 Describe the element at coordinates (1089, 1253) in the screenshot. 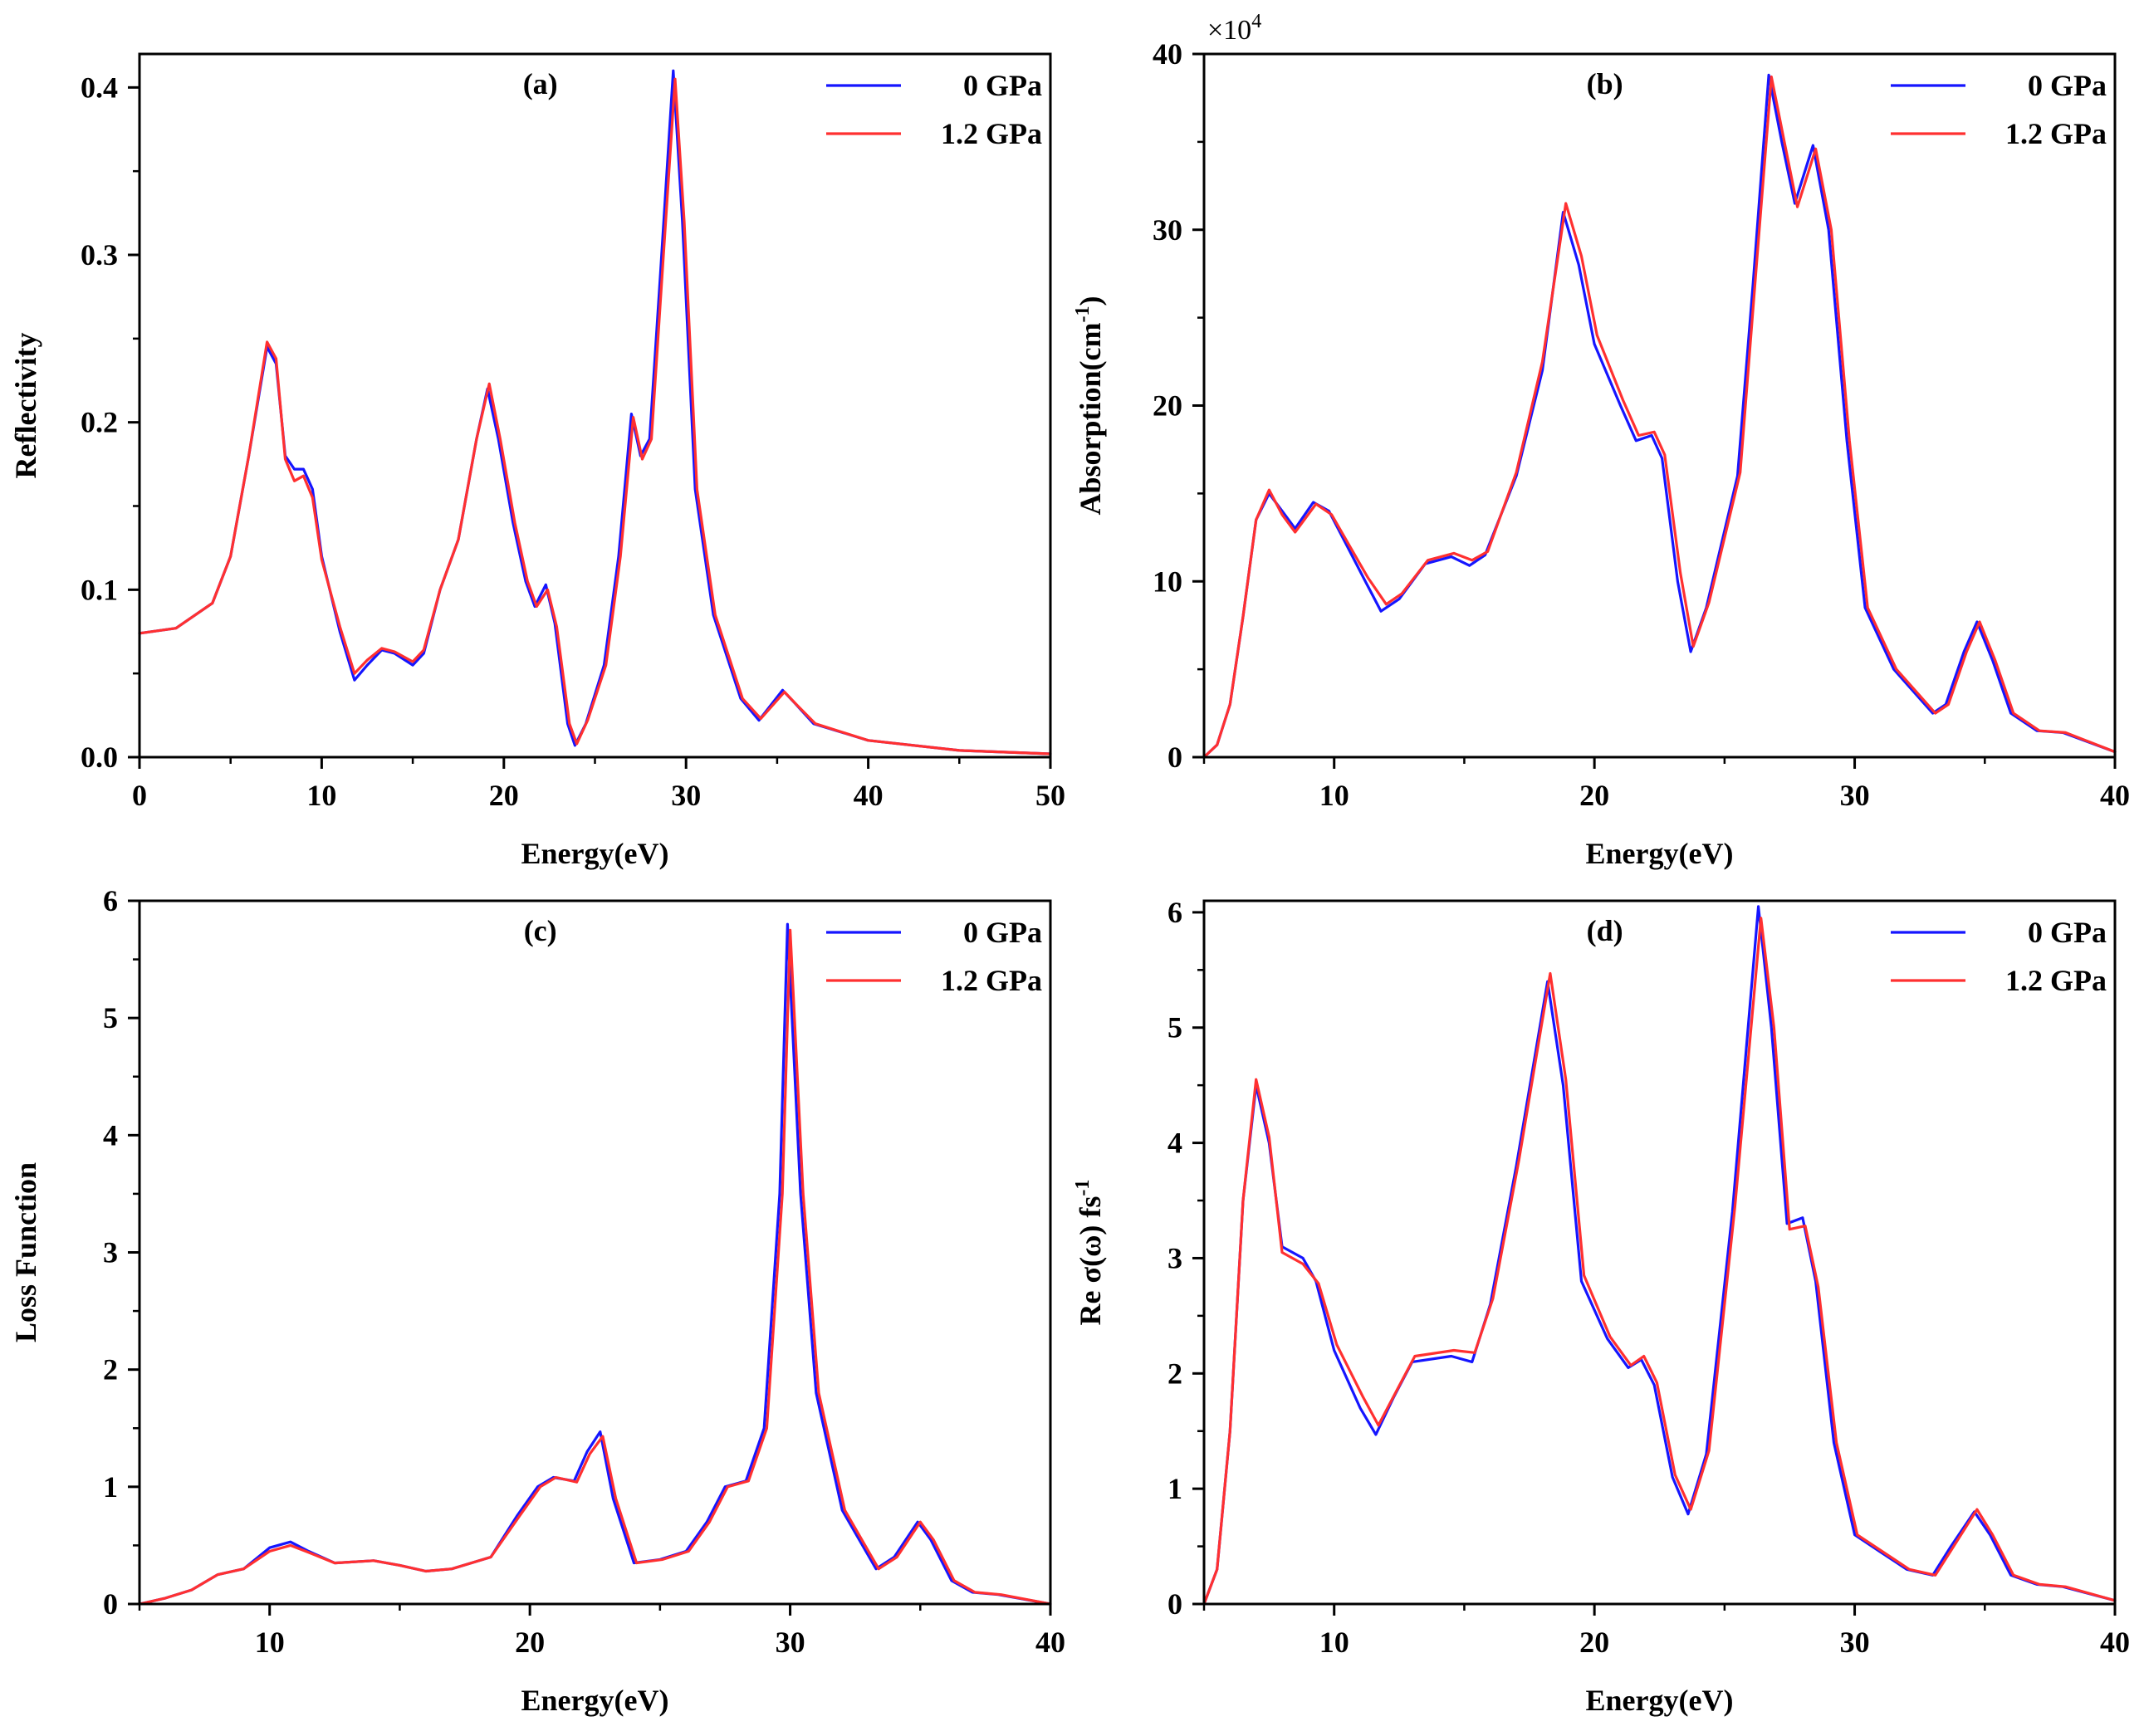

I see `y-axis-label: Re σ(ω) fs-1` at that location.